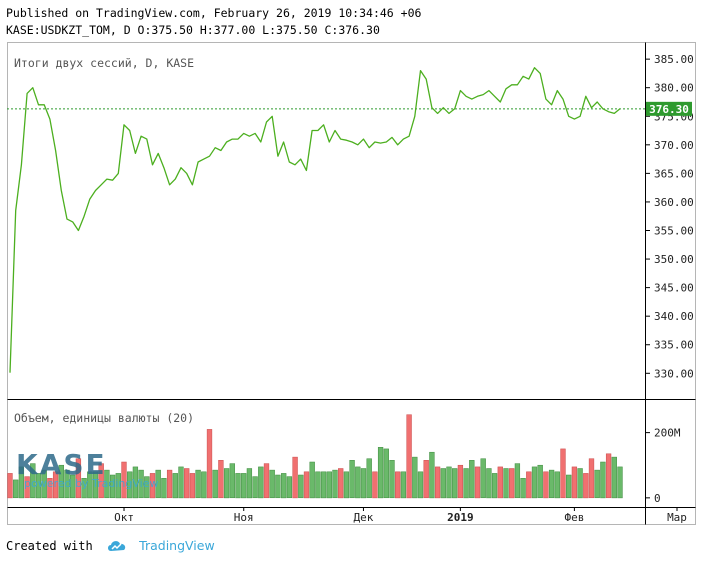 This screenshot has height=562, width=702. What do you see at coordinates (674, 173) in the screenshot?
I see `price-tick-label: 365.00` at bounding box center [674, 173].